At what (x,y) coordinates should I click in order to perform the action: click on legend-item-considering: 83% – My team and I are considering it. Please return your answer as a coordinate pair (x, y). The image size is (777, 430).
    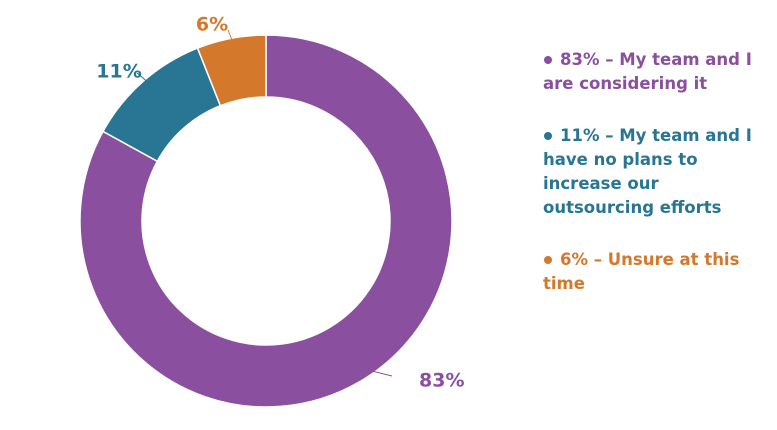
    Looking at the image, I should click on (657, 72).